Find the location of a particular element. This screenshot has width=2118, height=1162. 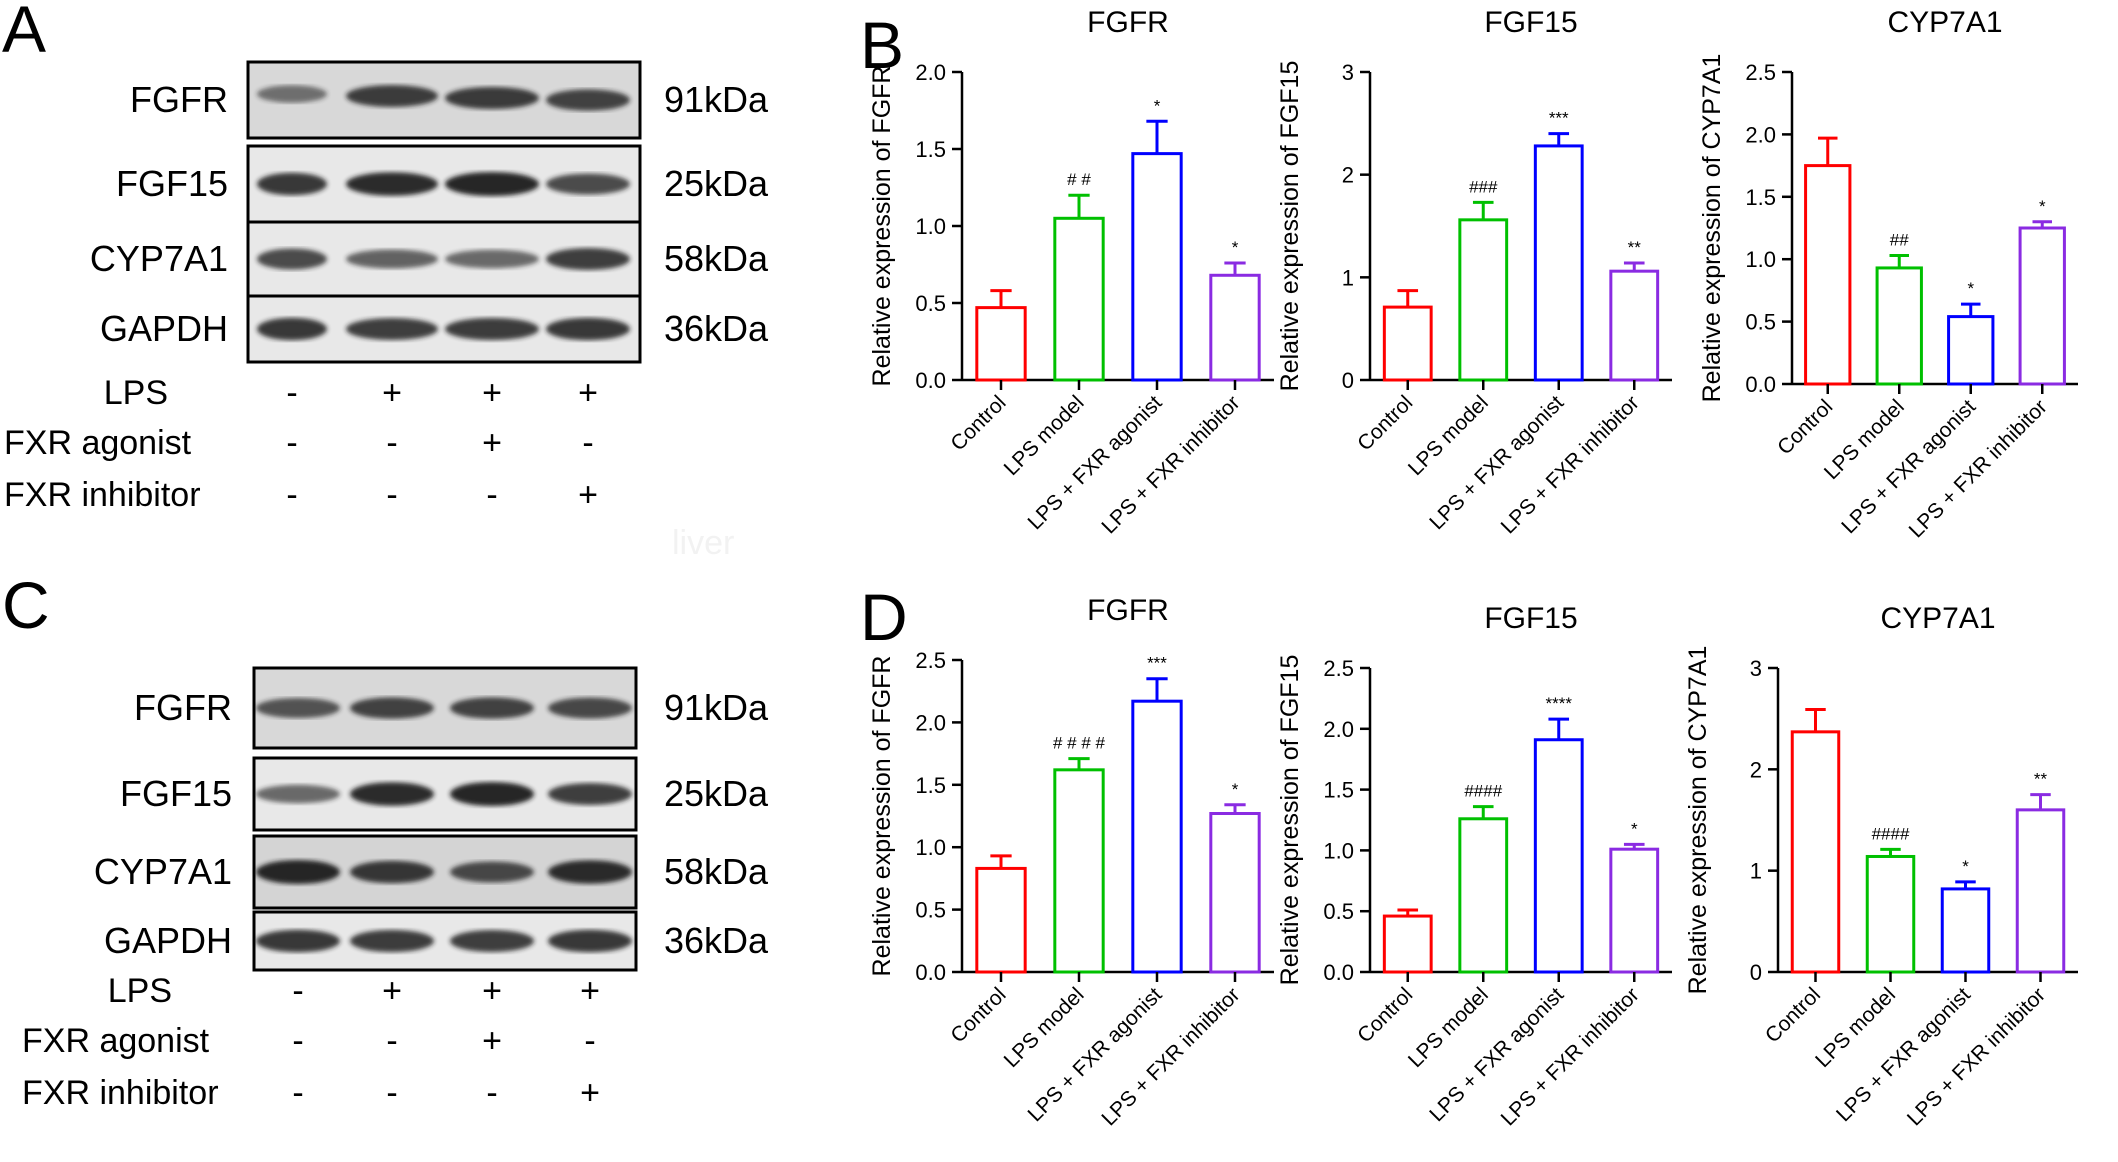

band-size-label: 58kDa is located at coordinates (716, 258).